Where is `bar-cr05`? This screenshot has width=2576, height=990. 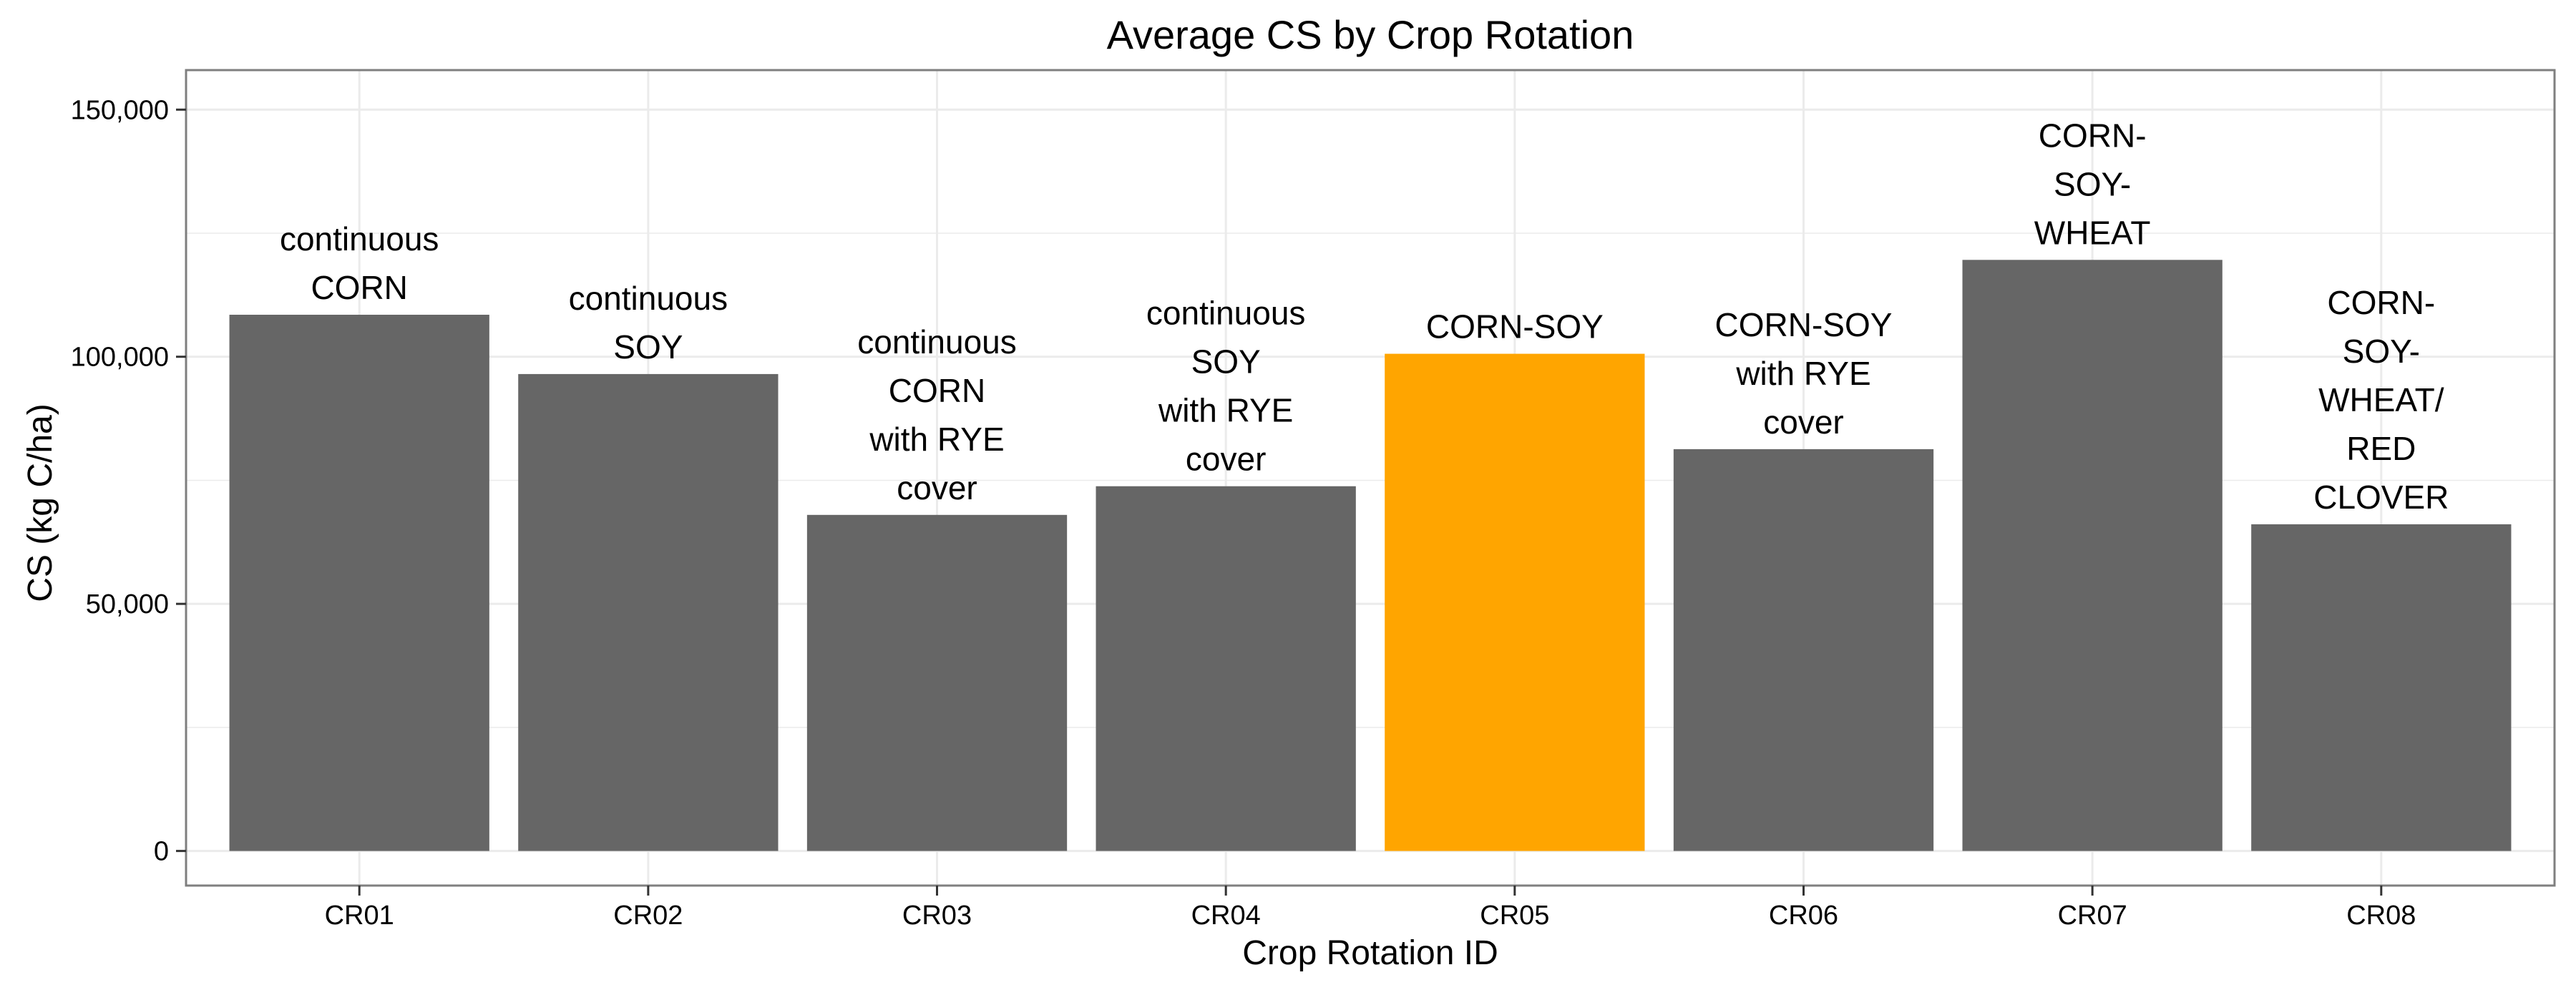
bar-cr05 is located at coordinates (1515, 602).